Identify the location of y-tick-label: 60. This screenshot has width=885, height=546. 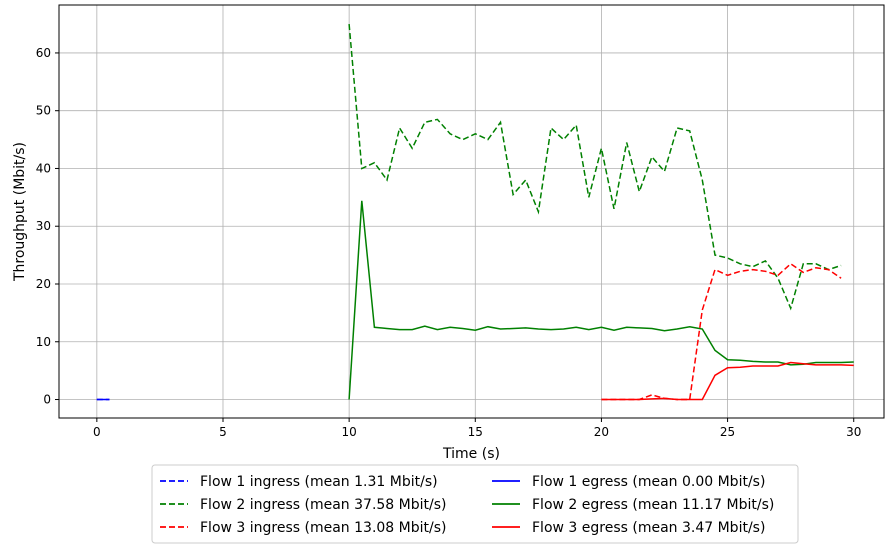
(43, 53).